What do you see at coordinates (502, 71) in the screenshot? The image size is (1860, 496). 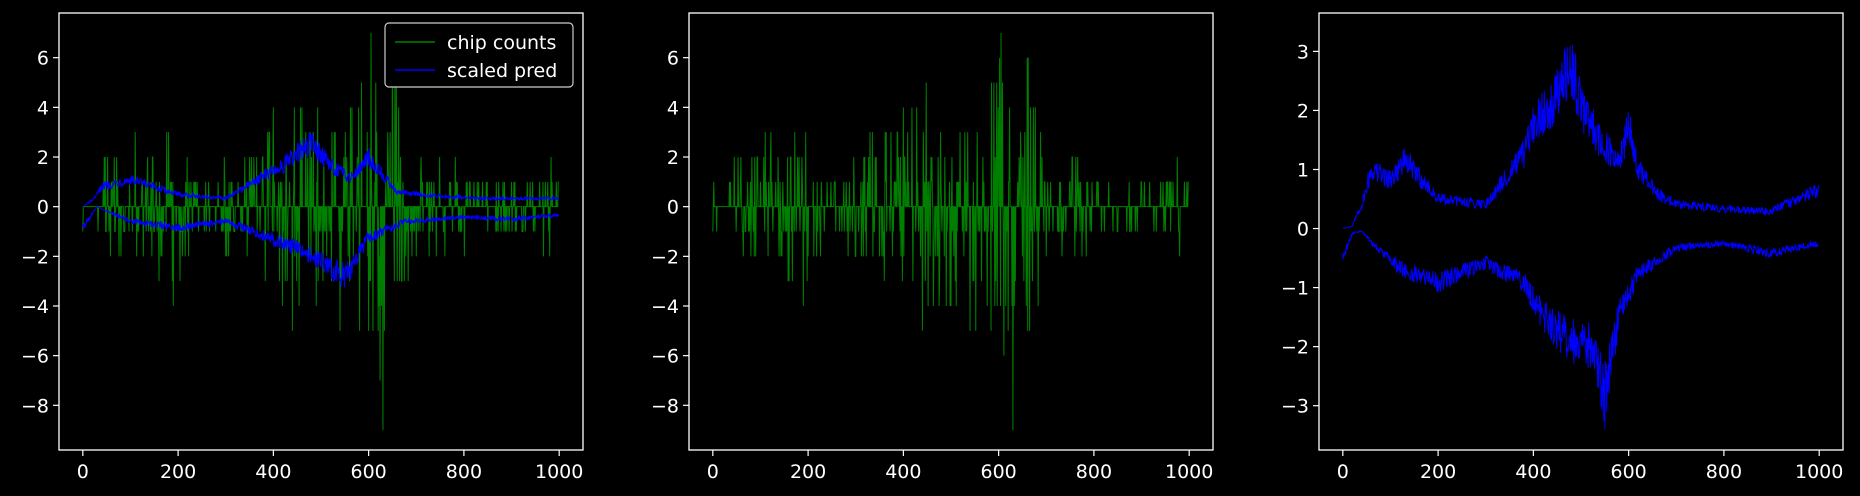 I see `legend-label: scaled pred` at bounding box center [502, 71].